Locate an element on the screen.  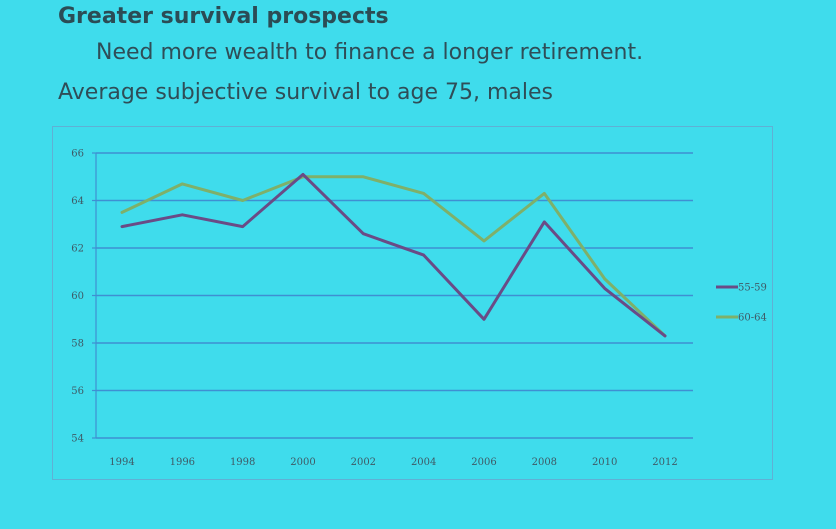
y-tick-label-64: 64 is located at coordinates (77, 201).